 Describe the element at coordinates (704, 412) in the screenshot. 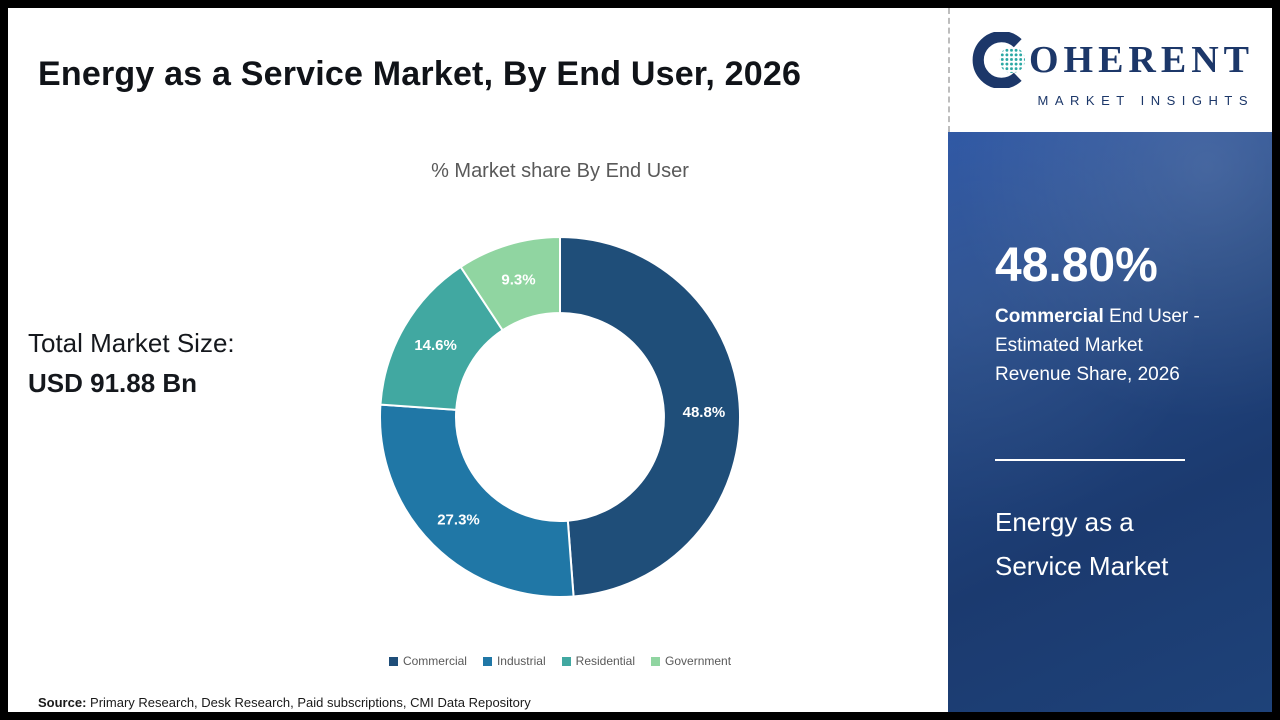

I see `slice-label-commercial: 48.8%` at that location.